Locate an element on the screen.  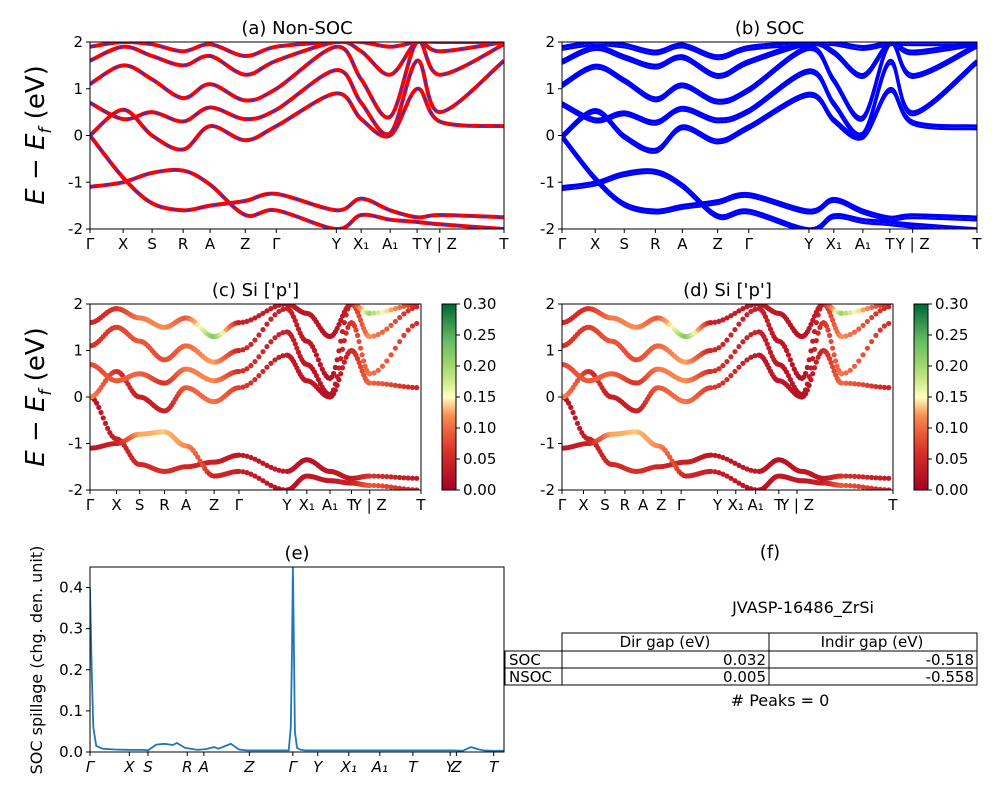
y-tick-label: 0.2 is located at coordinates (71, 670).